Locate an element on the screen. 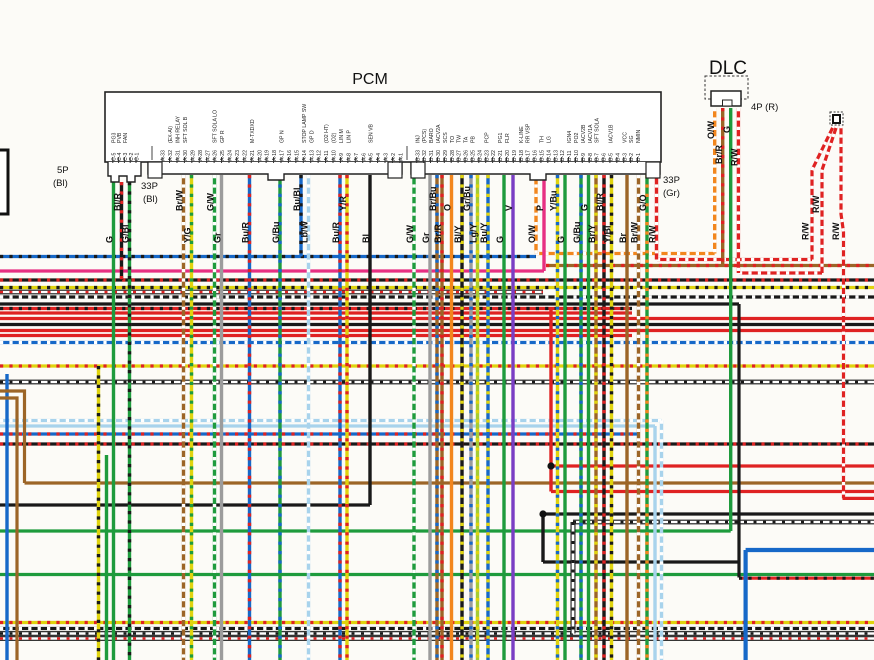 The width and height of the screenshot is (874, 660). svg-text: Bu/R is located at coordinates (246, 232).